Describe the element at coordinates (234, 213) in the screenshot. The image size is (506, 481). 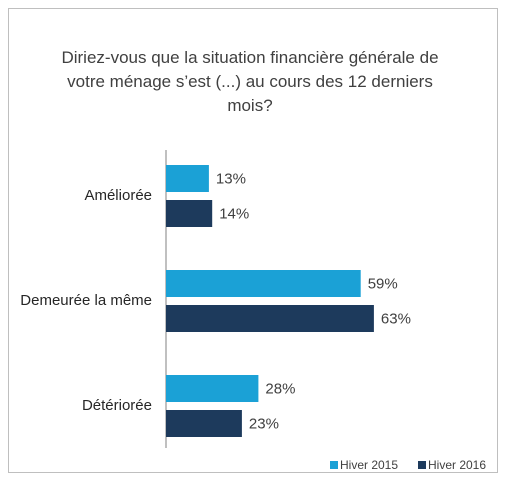
I see `value-label: 14%` at that location.